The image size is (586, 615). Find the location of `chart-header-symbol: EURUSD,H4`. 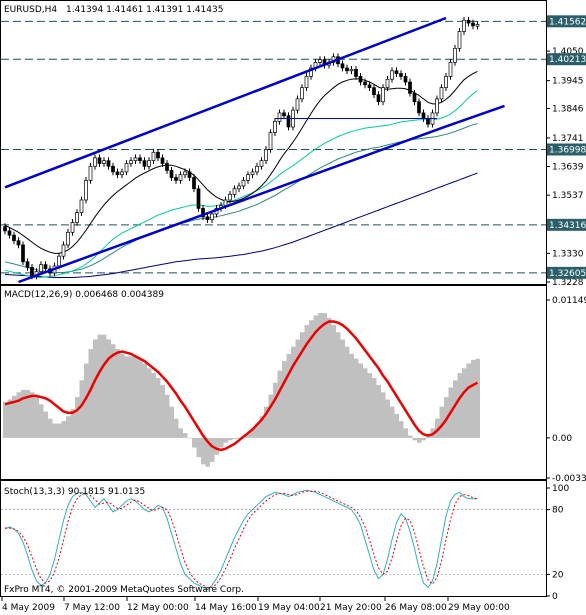

chart-header-symbol: EURUSD,H4 is located at coordinates (30, 10).